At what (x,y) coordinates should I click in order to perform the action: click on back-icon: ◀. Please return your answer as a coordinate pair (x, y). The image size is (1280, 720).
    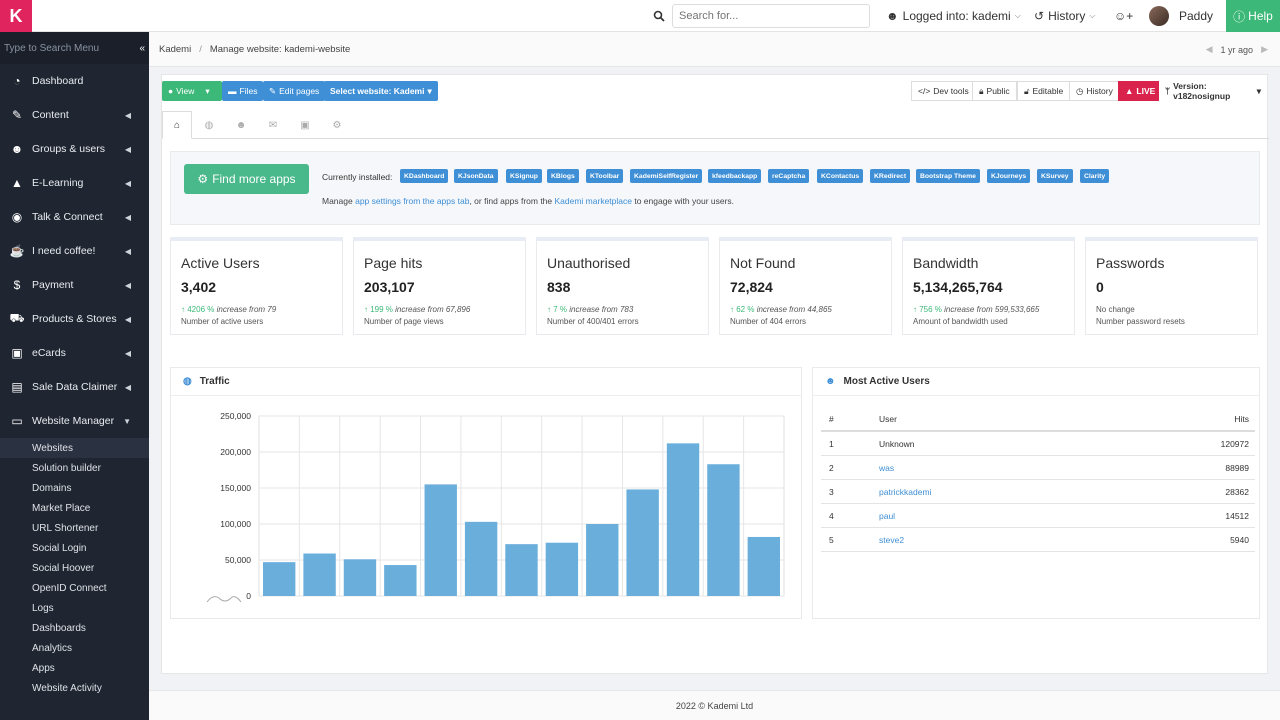
    Looking at the image, I should click on (1209, 49).